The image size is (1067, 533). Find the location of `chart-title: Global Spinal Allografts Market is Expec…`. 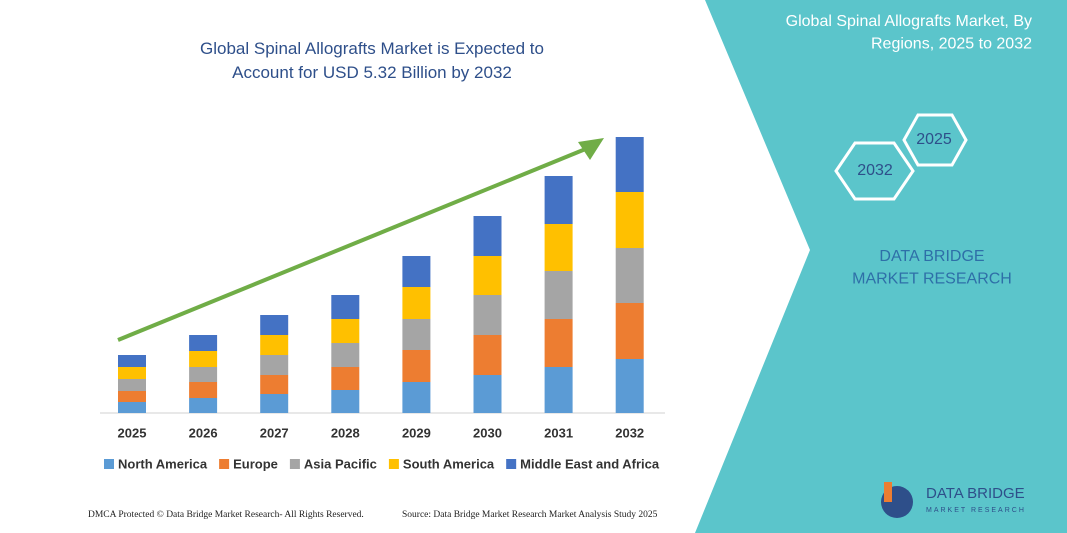

chart-title: Global Spinal Allografts Market is Expec… is located at coordinates (372, 60).